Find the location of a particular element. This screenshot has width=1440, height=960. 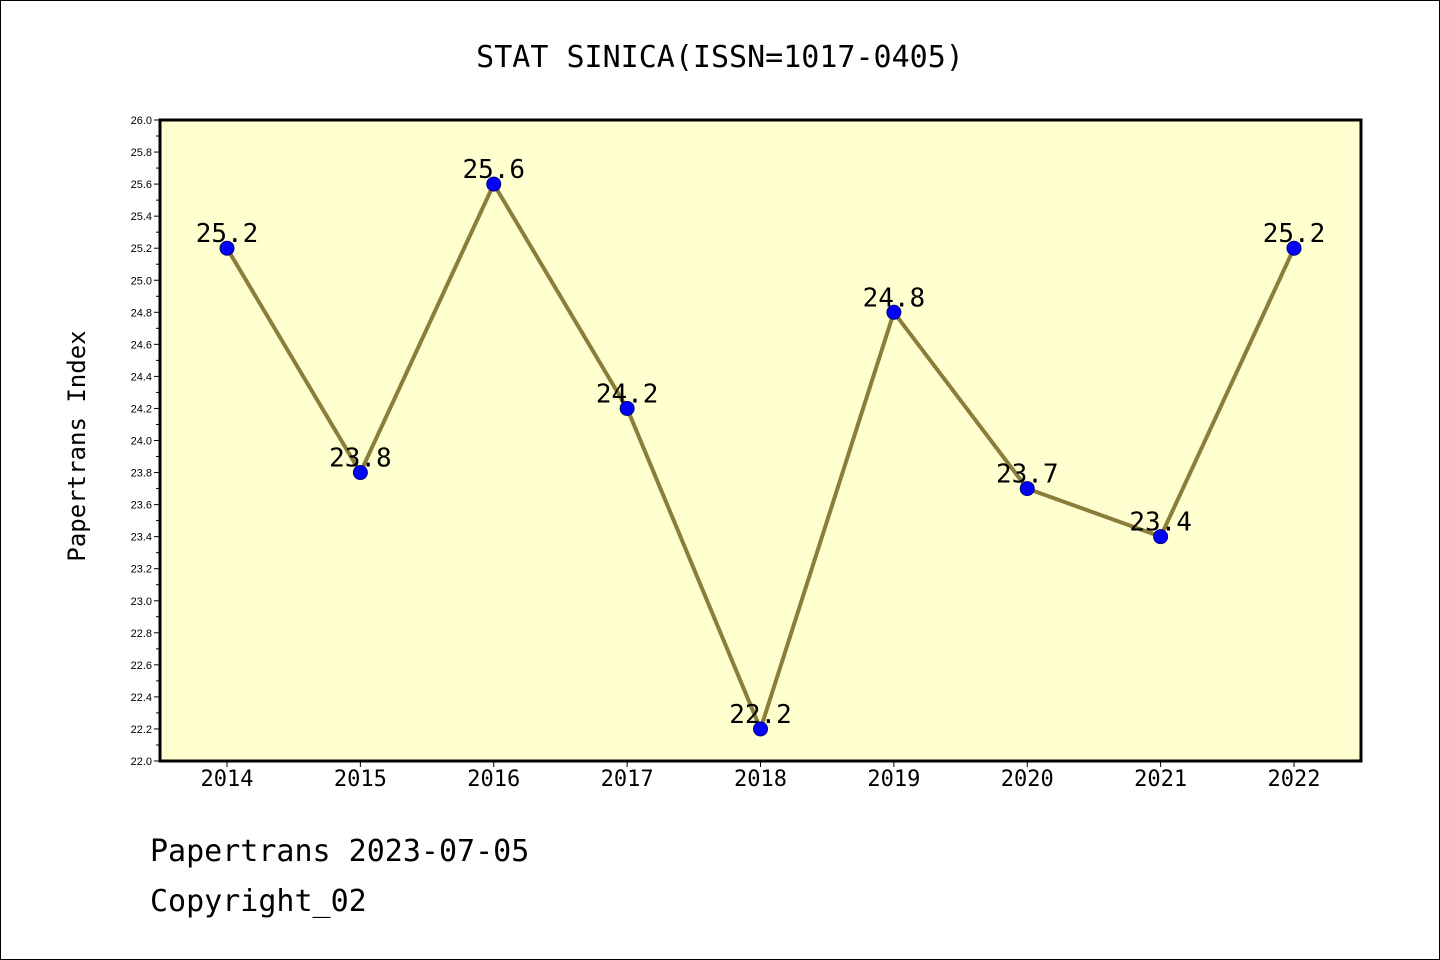

y-tick-label: 23.8 is located at coordinates (141, 474).